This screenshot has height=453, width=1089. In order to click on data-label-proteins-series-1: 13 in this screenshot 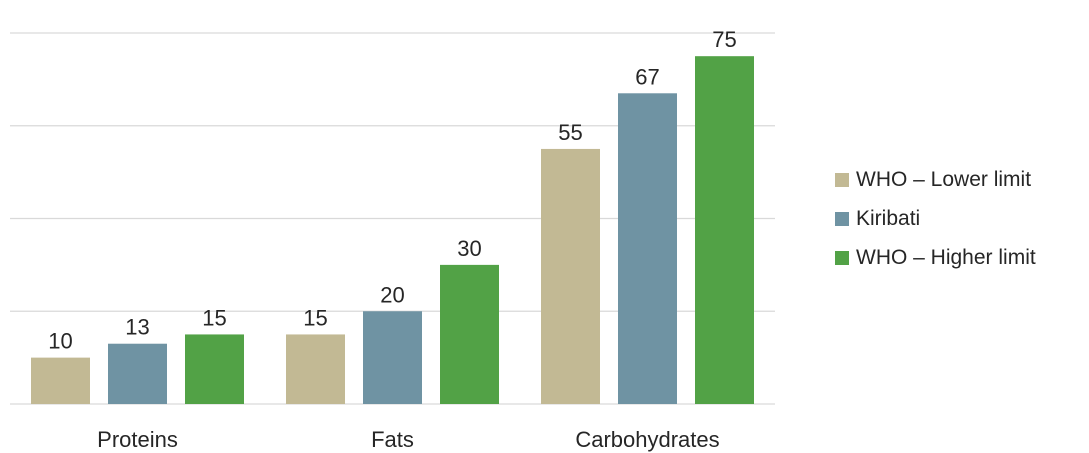, I will do `click(137, 327)`.